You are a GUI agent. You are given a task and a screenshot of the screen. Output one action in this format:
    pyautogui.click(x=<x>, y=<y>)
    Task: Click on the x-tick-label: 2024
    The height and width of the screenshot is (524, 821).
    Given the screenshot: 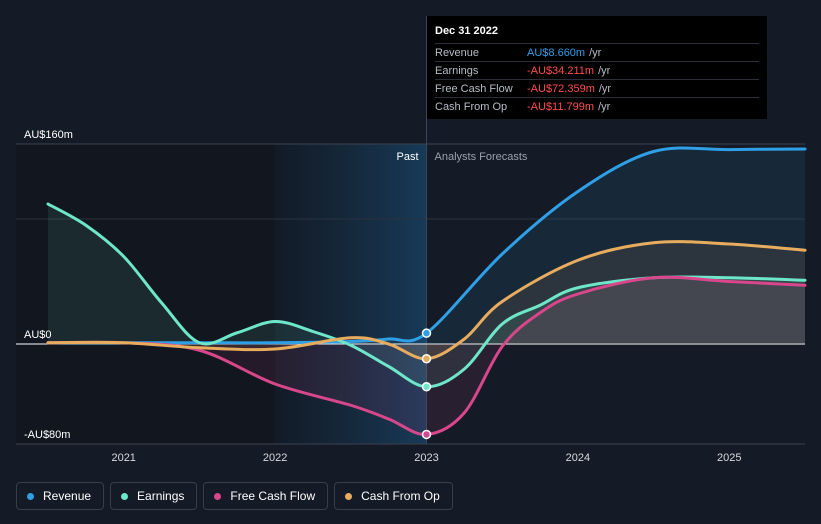 What is the action you would take?
    pyautogui.click(x=578, y=458)
    